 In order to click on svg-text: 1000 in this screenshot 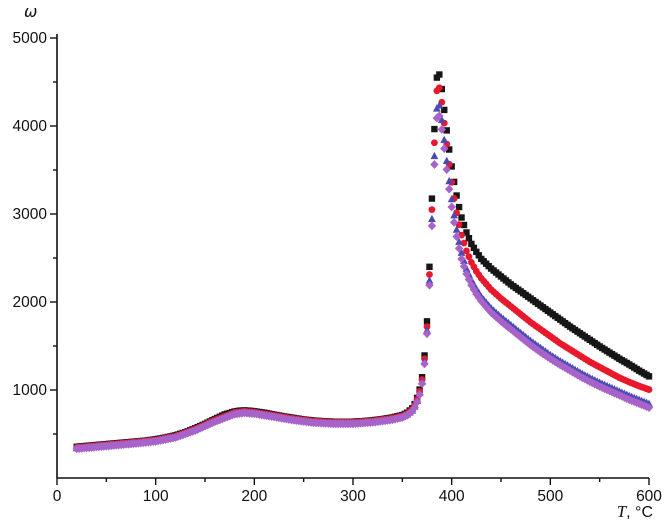, I will do `click(30, 390)`.